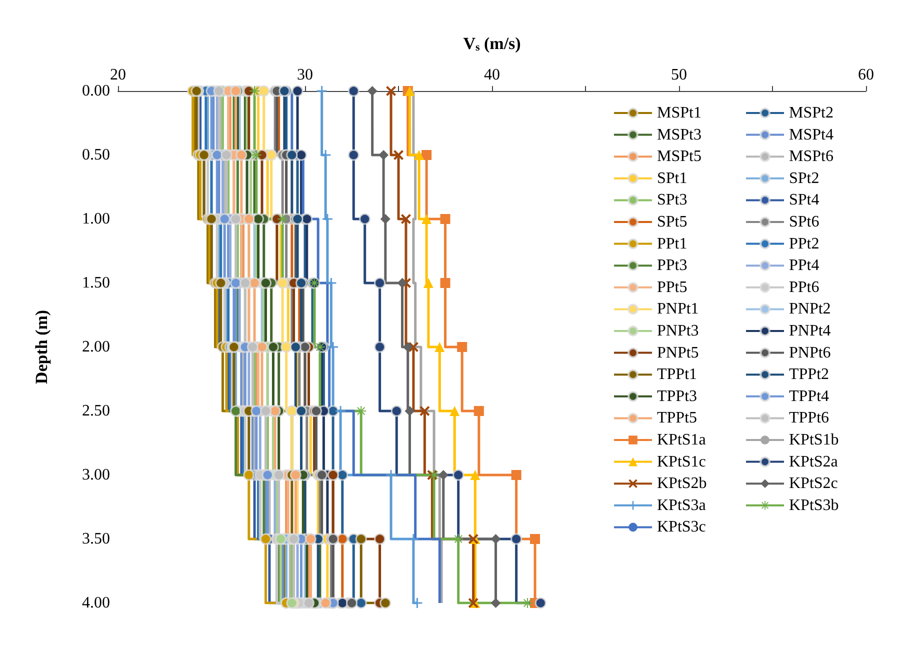 The height and width of the screenshot is (653, 902). What do you see at coordinates (681, 527) in the screenshot?
I see `legend-label: KPtS3c` at bounding box center [681, 527].